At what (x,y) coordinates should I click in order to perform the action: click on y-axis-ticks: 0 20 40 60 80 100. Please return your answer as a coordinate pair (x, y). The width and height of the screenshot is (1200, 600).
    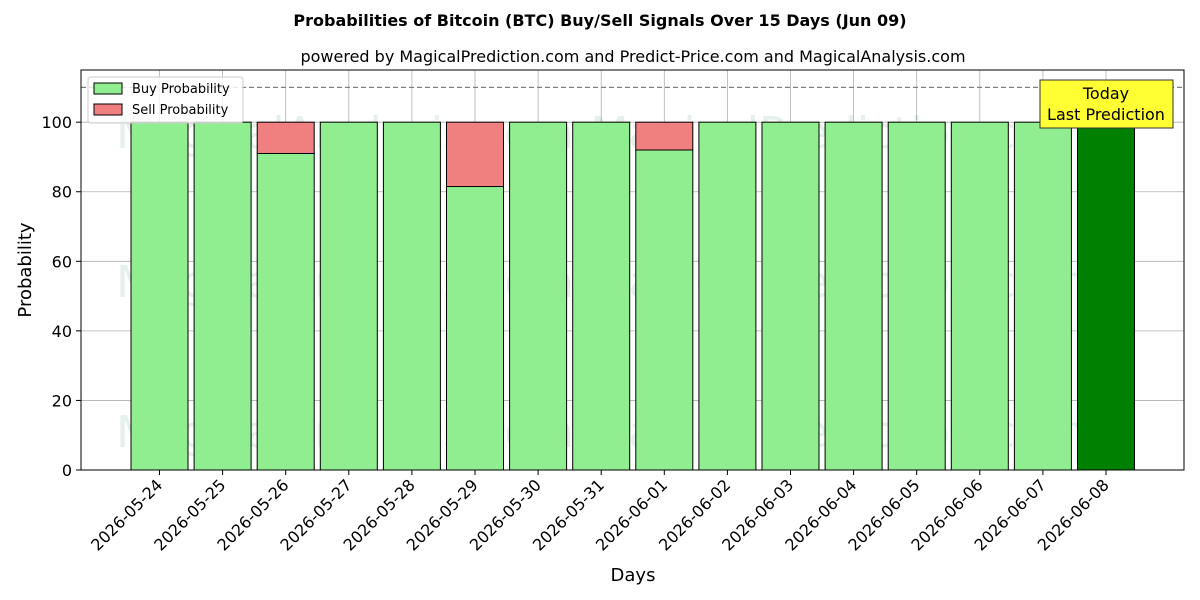
    Looking at the image, I should click on (61, 296).